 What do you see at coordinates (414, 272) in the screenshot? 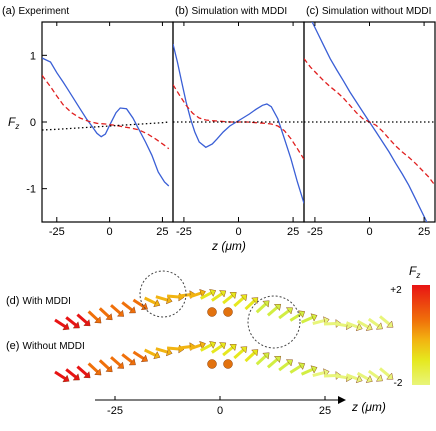
I see `colorbar-title: Fz` at bounding box center [414, 272].